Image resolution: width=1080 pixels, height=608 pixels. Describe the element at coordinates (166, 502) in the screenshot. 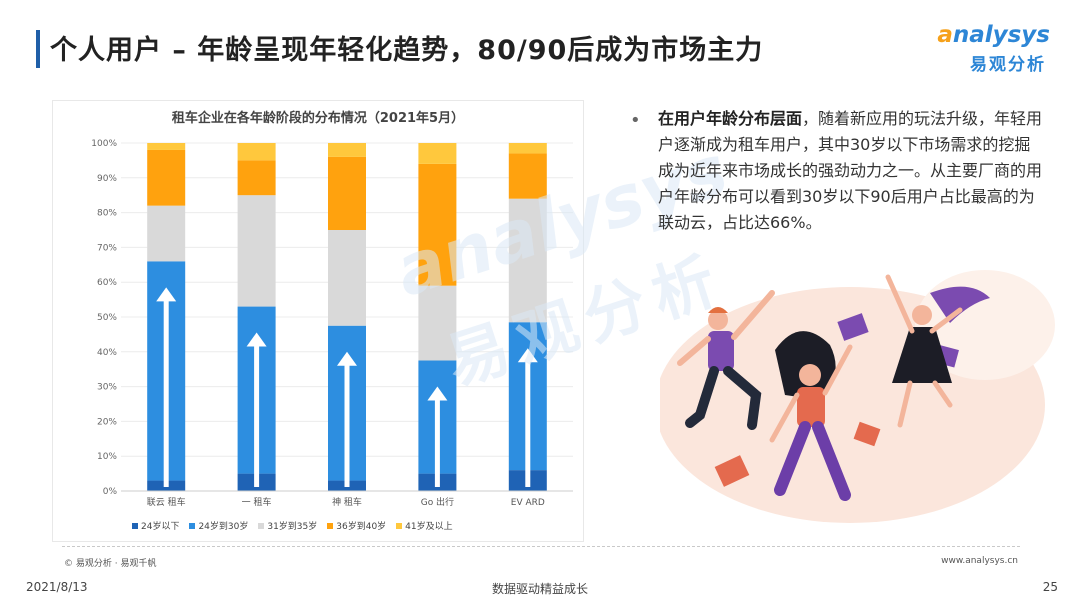

I see `category-label: 联云 租车` at that location.